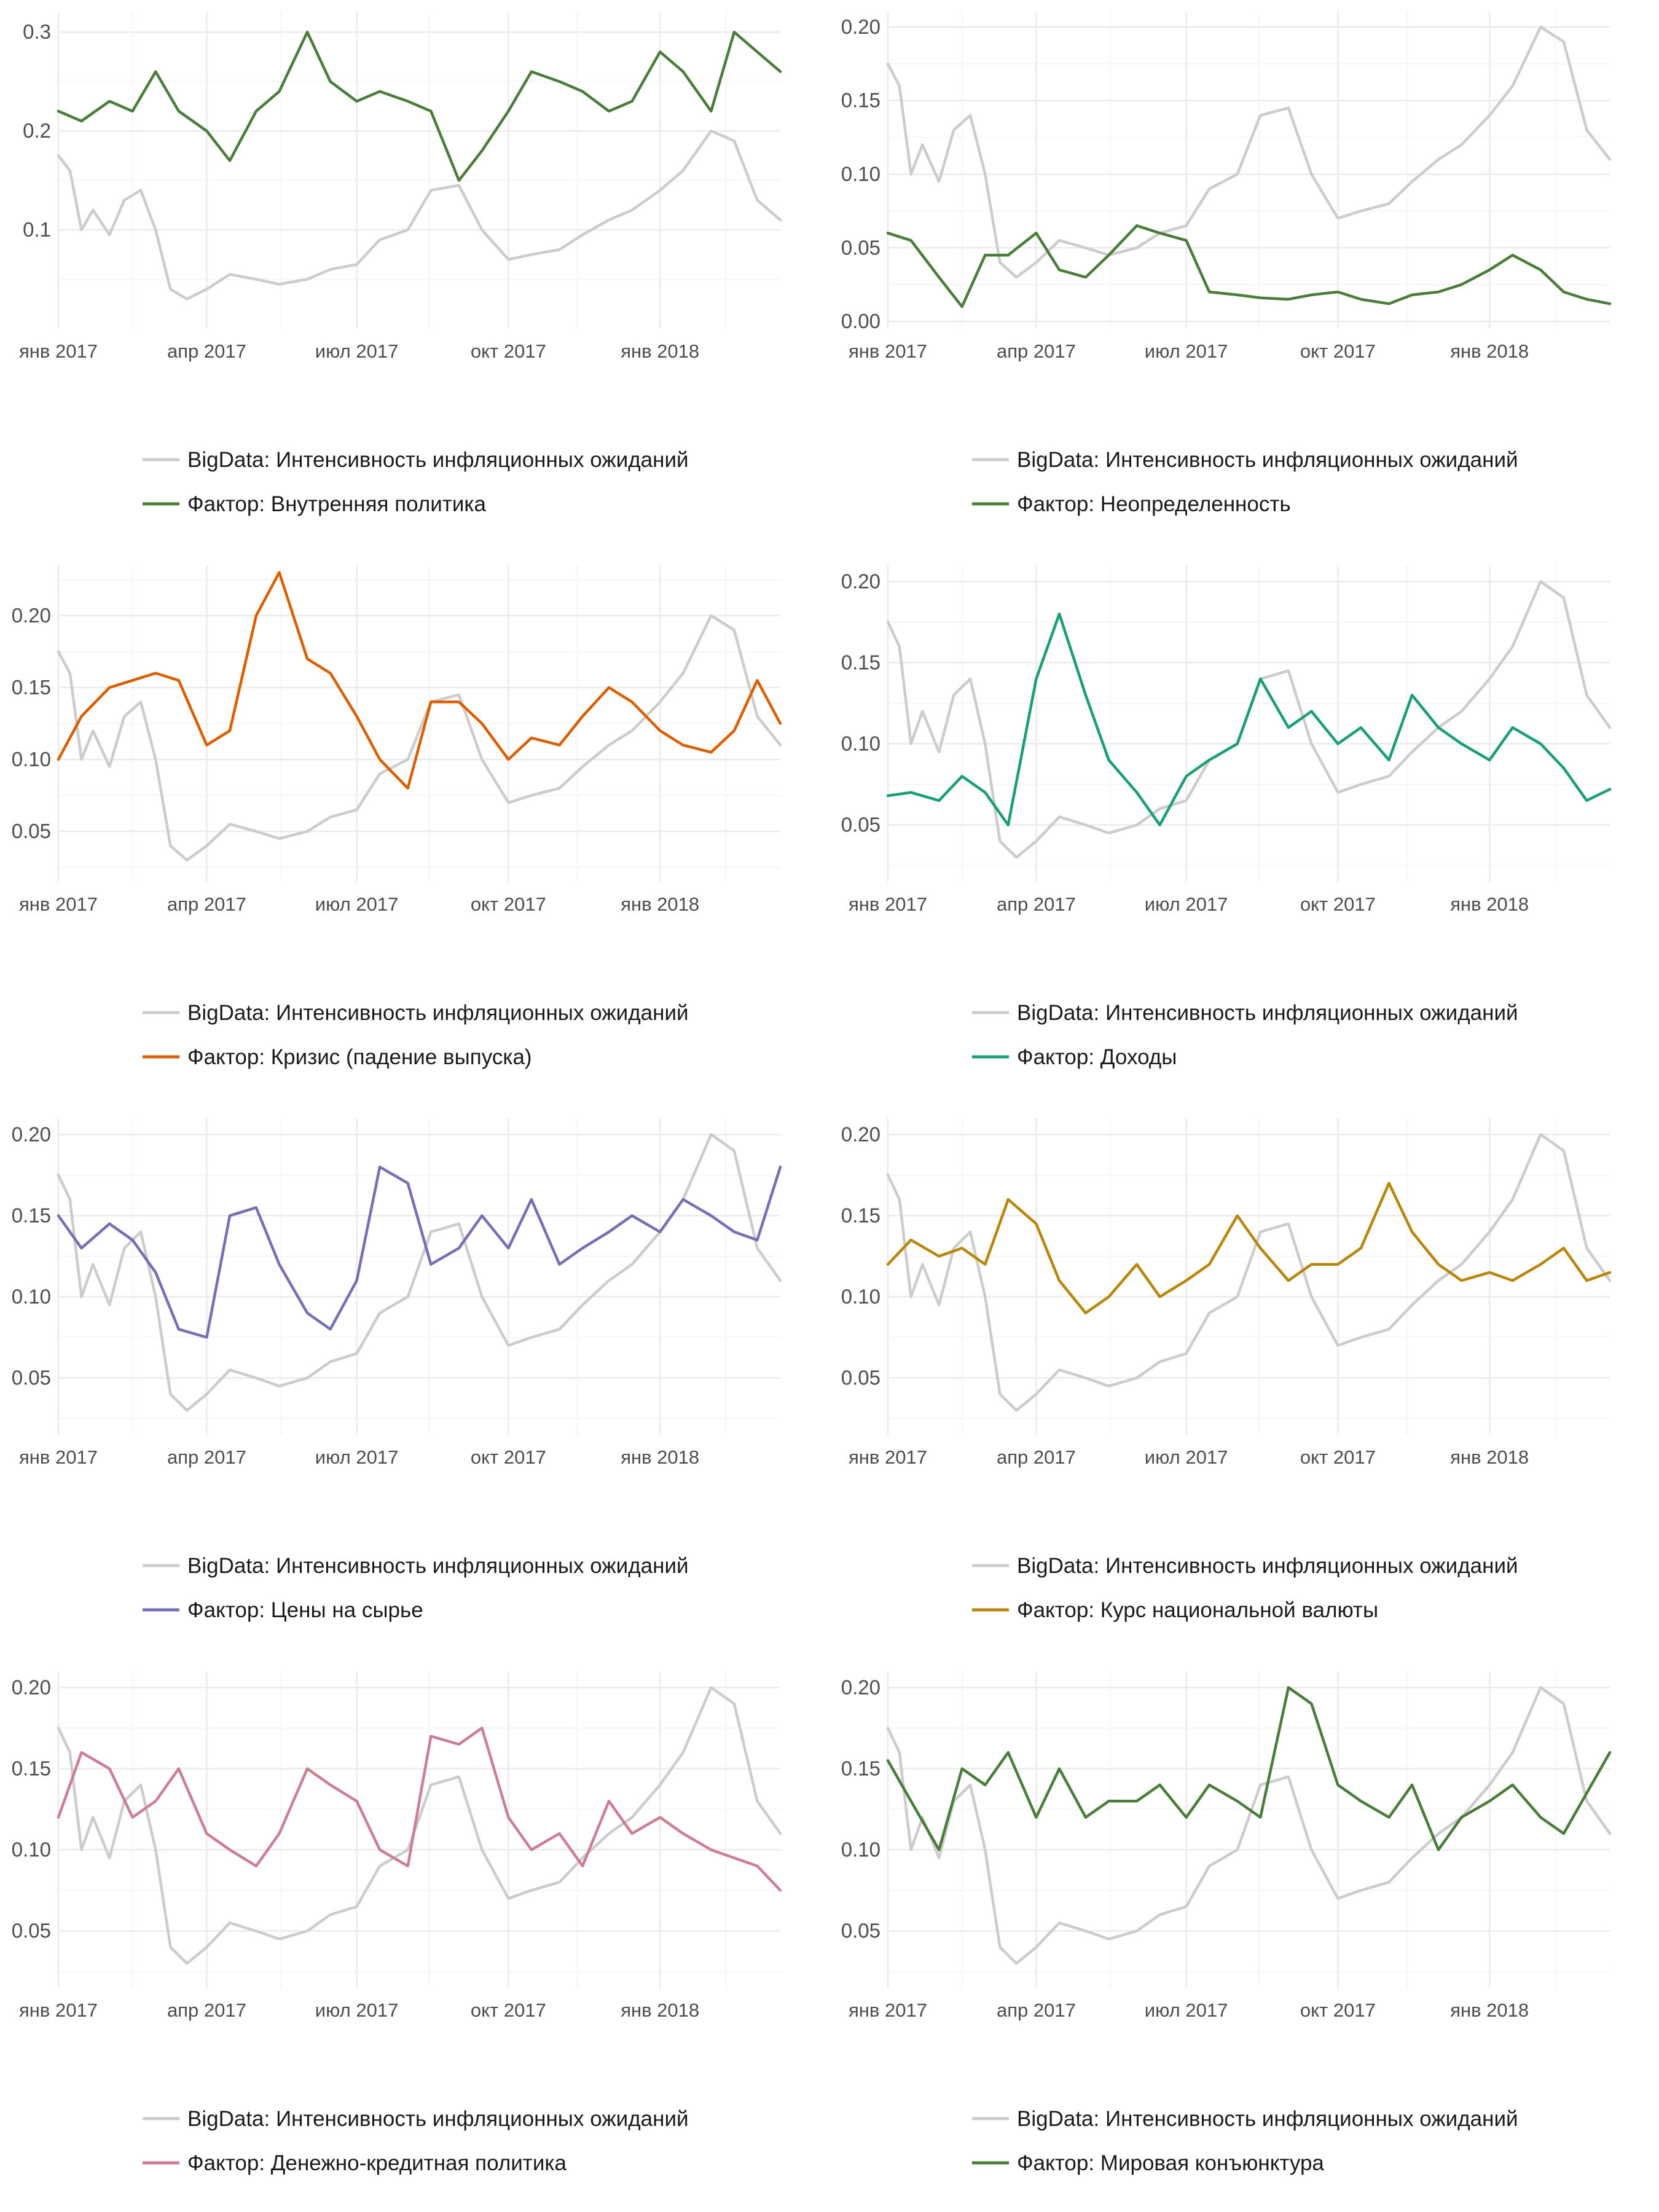 This screenshot has height=2212, width=1659. I want to click on y-tick-label: 0.00, so click(860, 321).